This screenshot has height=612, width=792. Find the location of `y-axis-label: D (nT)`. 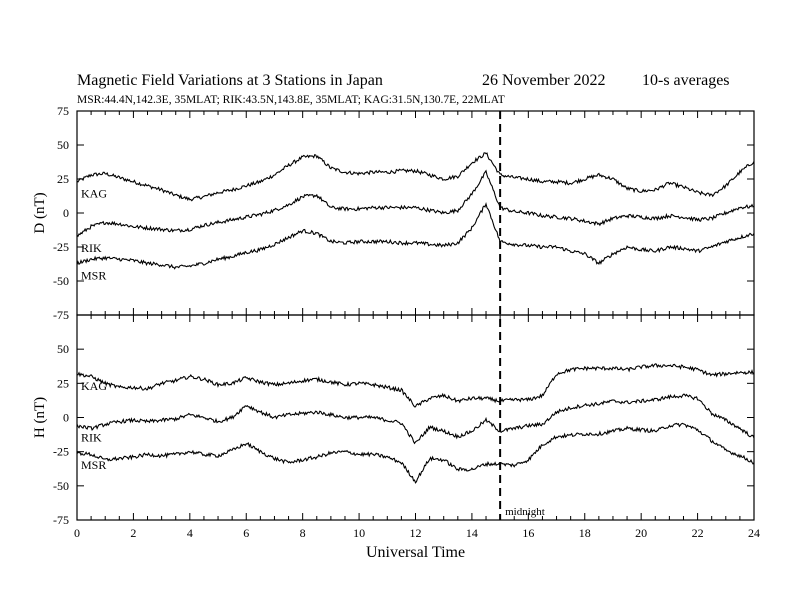

y-axis-label: D (nT) is located at coordinates (40, 212).